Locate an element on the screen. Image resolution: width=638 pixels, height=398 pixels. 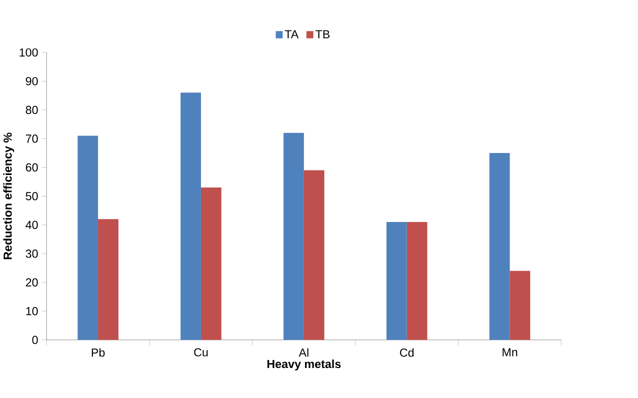
x-tick-label: Cd is located at coordinates (407, 352).